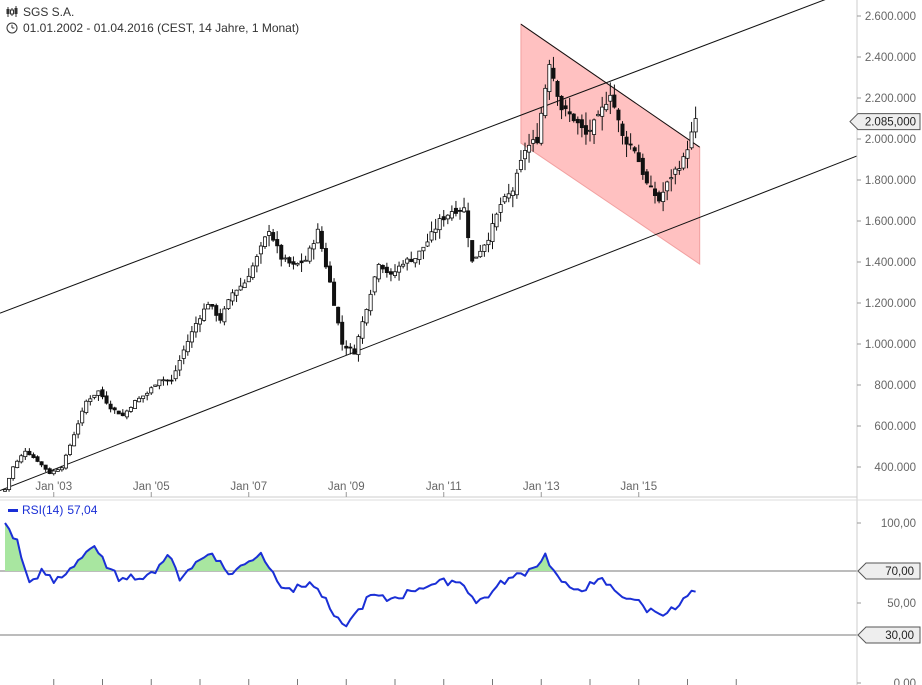 The width and height of the screenshot is (922, 685). What do you see at coordinates (901, 604) in the screenshot?
I see `rsi-y-tick-label: 50,00` at bounding box center [901, 604].